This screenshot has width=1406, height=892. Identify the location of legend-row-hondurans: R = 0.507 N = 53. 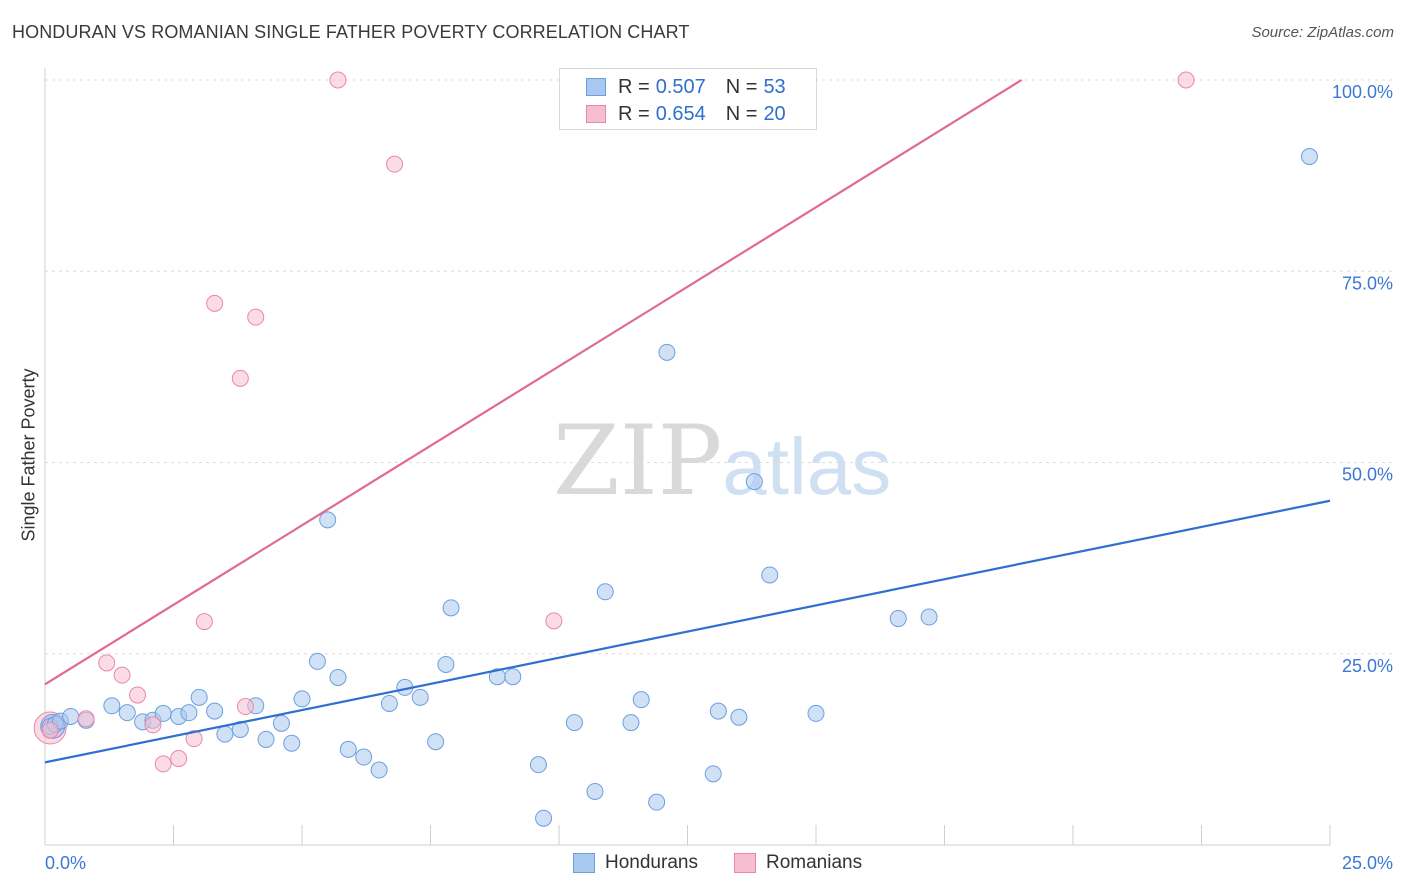
(686, 87).